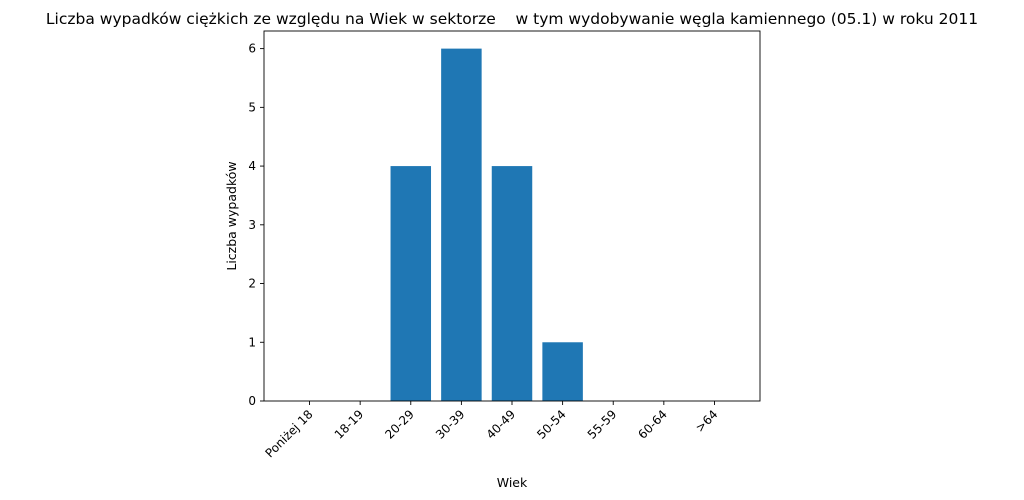 The height and width of the screenshot is (500, 1024). What do you see at coordinates (652, 424) in the screenshot?
I see `x-tick-label: 60-64` at bounding box center [652, 424].